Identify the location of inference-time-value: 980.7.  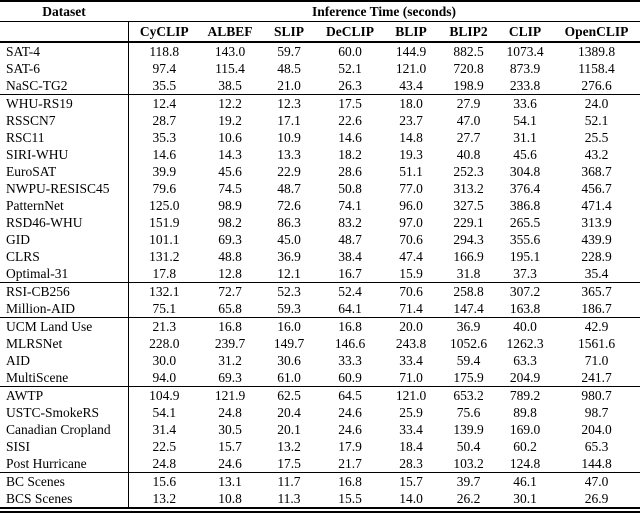
(596, 395).